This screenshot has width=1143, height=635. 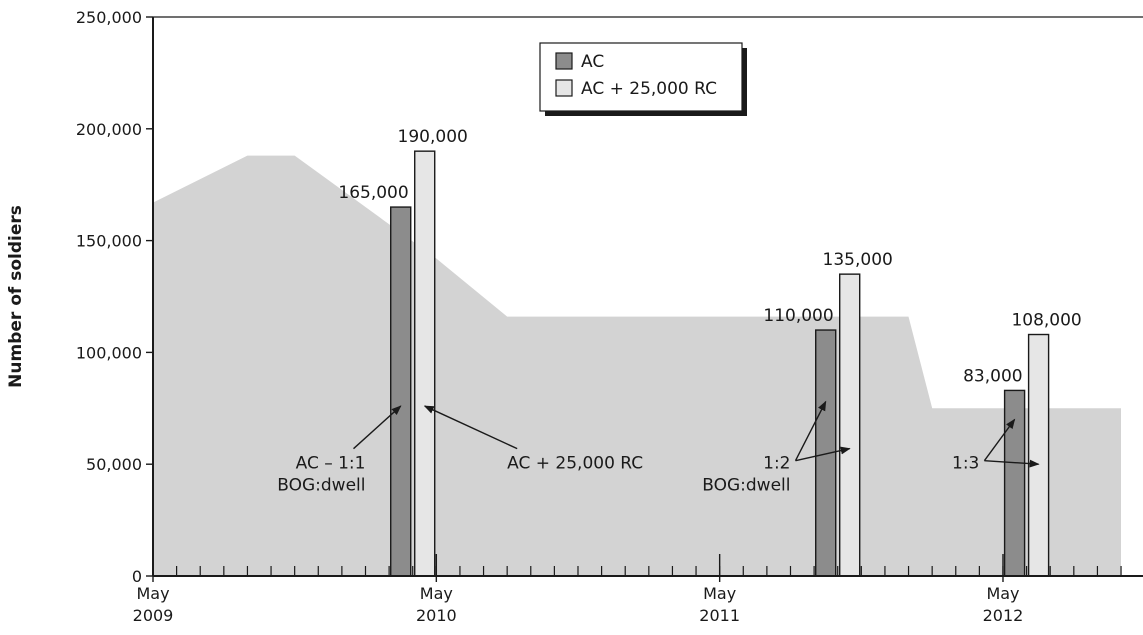 I want to click on annotation-label-2: BOG:dwell, so click(x=746, y=486).